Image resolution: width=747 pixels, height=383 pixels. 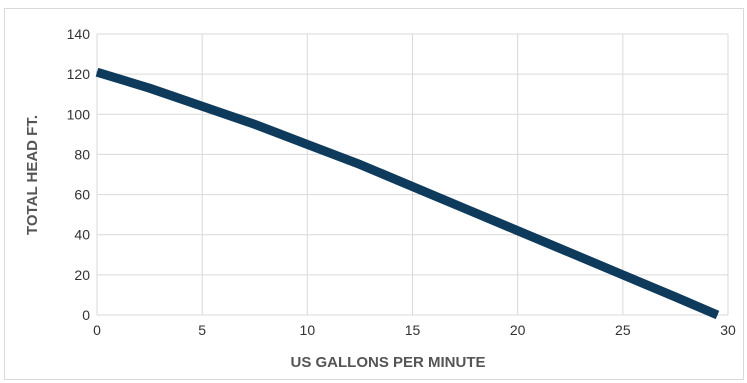 I want to click on y-tick-label: 120, so click(x=79, y=74).